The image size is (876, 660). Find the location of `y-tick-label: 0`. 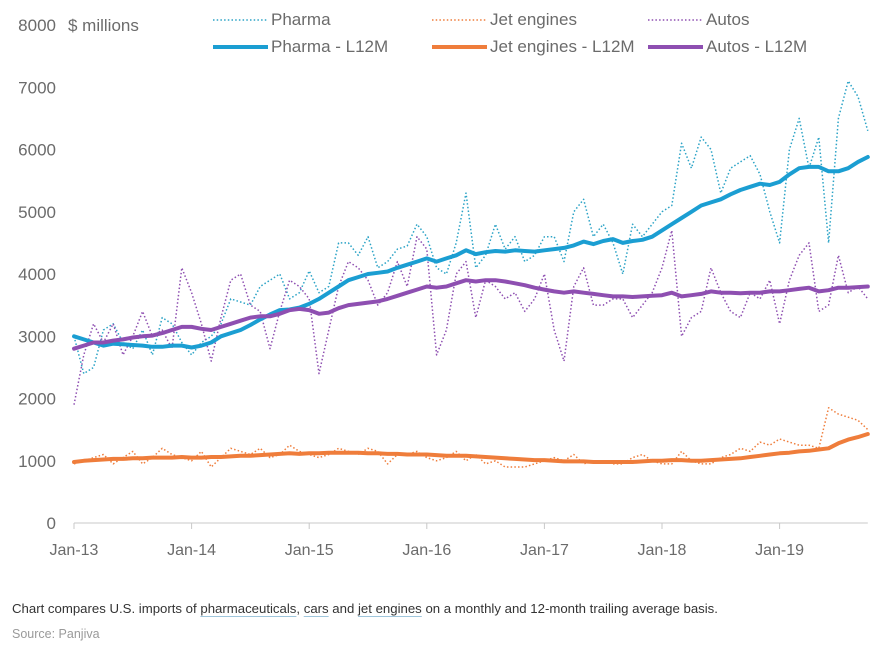

y-tick-label: 0 is located at coordinates (51, 523).